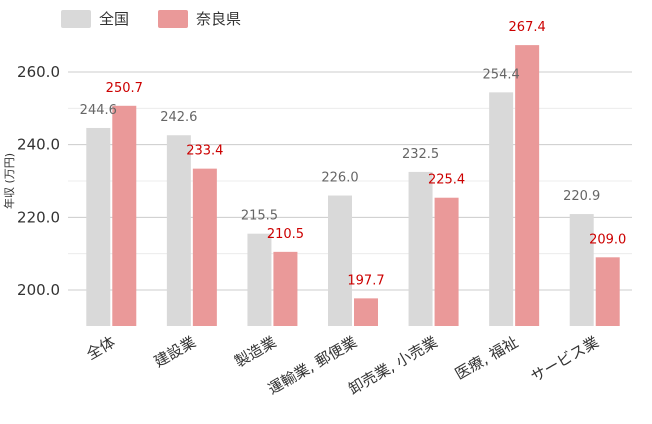 The width and height of the screenshot is (652, 424). Describe the element at coordinates (420, 154) in the screenshot. I see `data-label-national: 232.5` at that location.